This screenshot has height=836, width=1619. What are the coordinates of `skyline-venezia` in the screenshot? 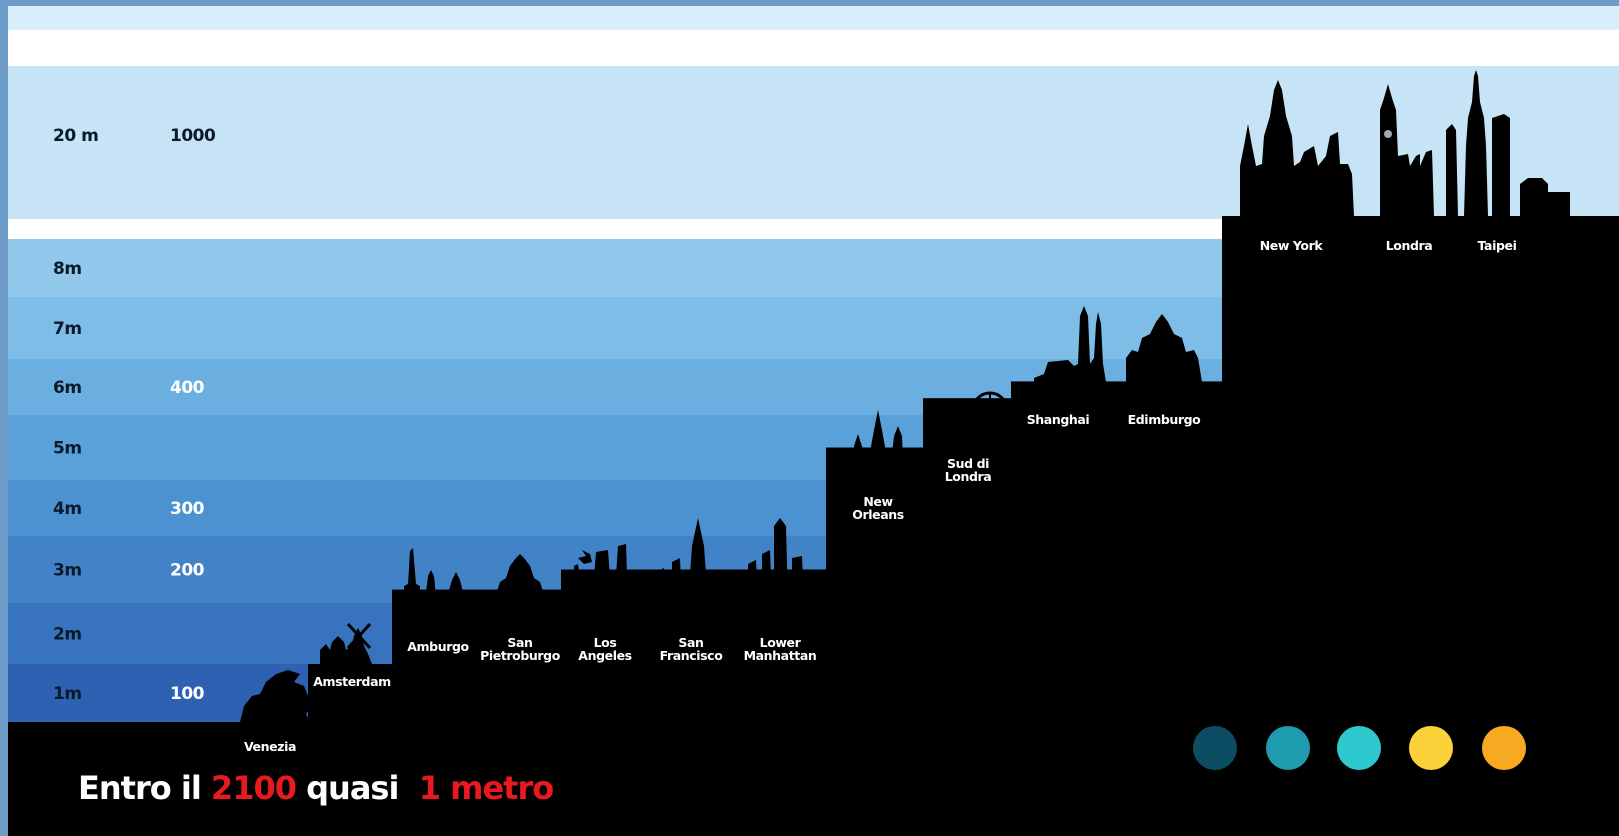 It's located at (276, 696).